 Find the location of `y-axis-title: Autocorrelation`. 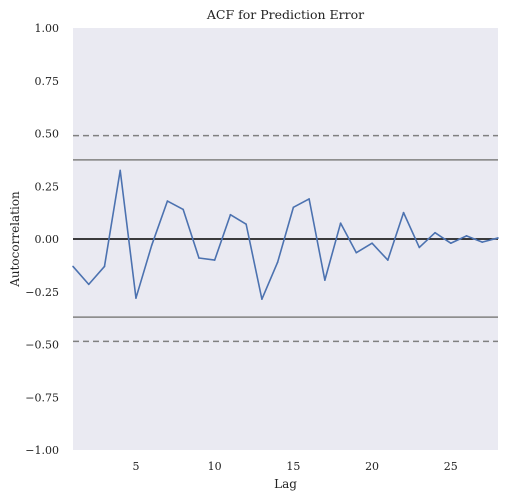

y-axis-title: Autocorrelation is located at coordinates (15, 239).